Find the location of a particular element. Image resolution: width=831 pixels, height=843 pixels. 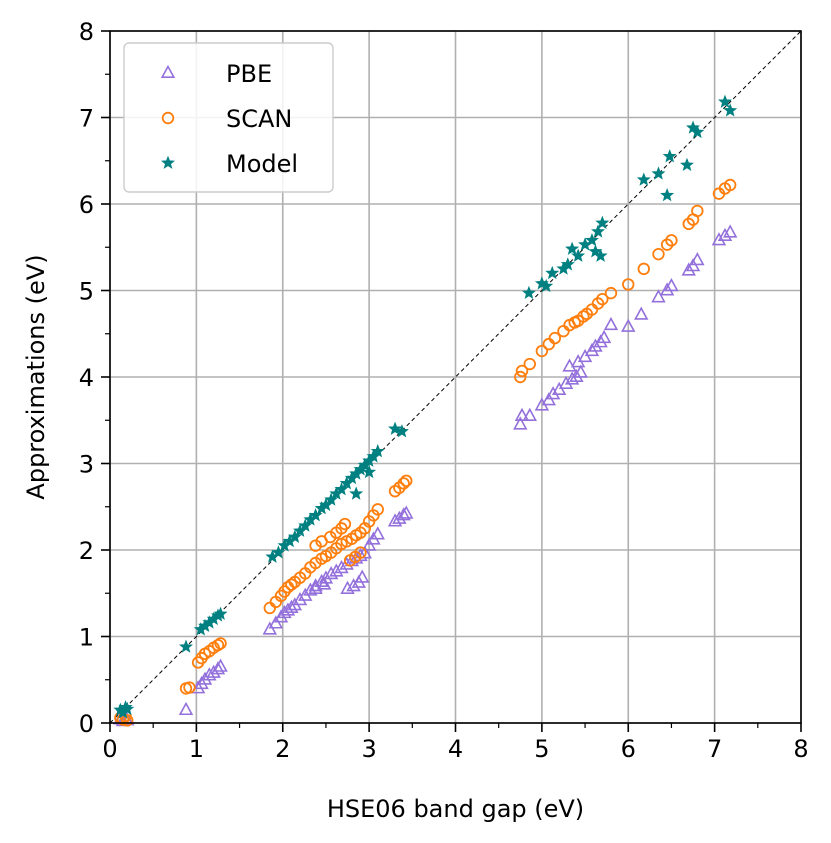

model-legend-label: Model is located at coordinates (262, 164).